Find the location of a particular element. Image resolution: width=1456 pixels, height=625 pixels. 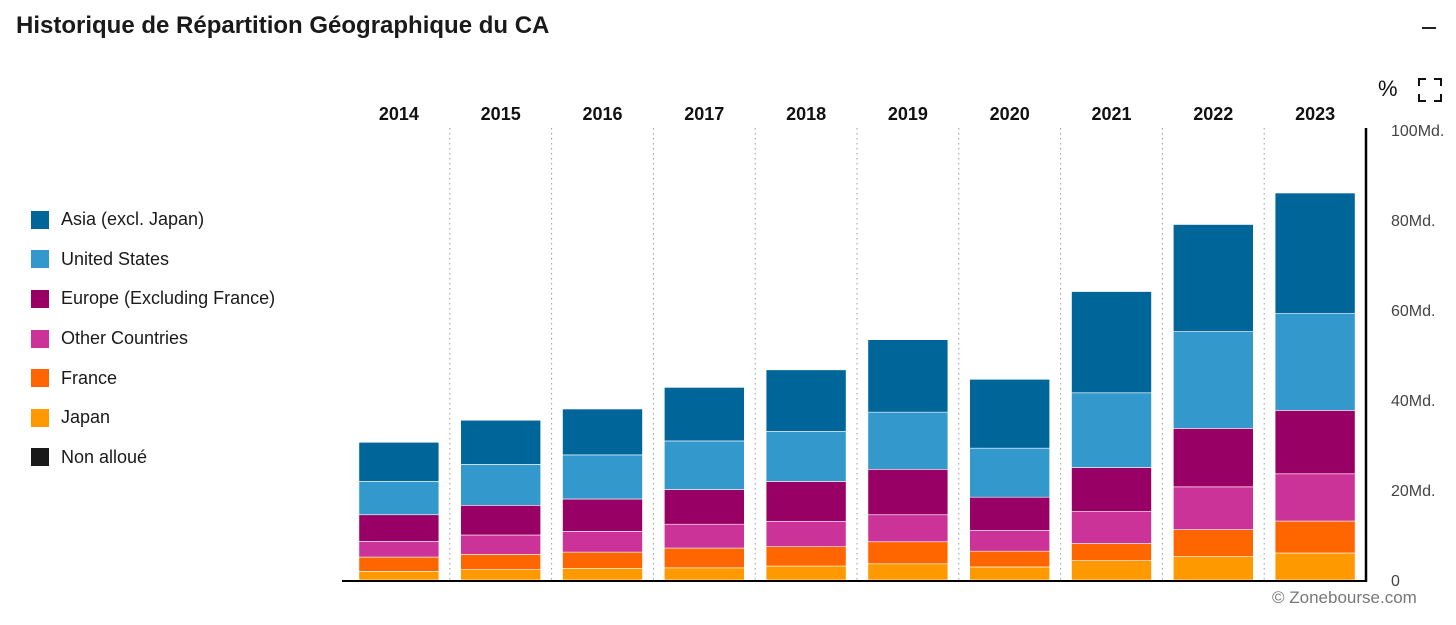

legend-item: Europe (Excluding France) is located at coordinates (153, 299).